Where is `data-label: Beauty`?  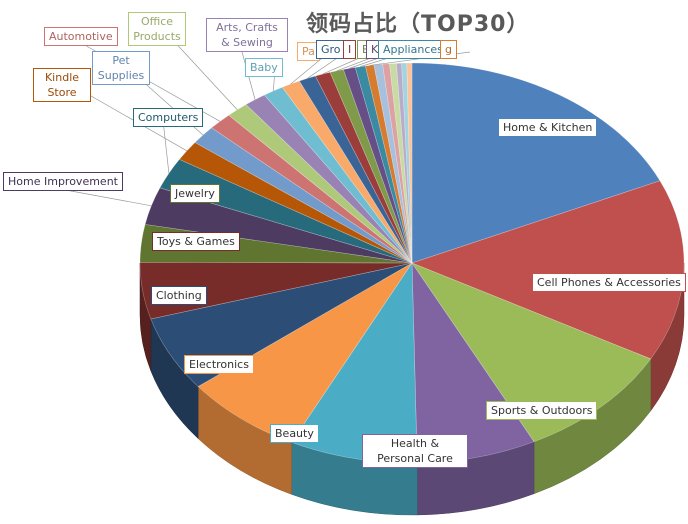
data-label: Beauty is located at coordinates (294, 433).